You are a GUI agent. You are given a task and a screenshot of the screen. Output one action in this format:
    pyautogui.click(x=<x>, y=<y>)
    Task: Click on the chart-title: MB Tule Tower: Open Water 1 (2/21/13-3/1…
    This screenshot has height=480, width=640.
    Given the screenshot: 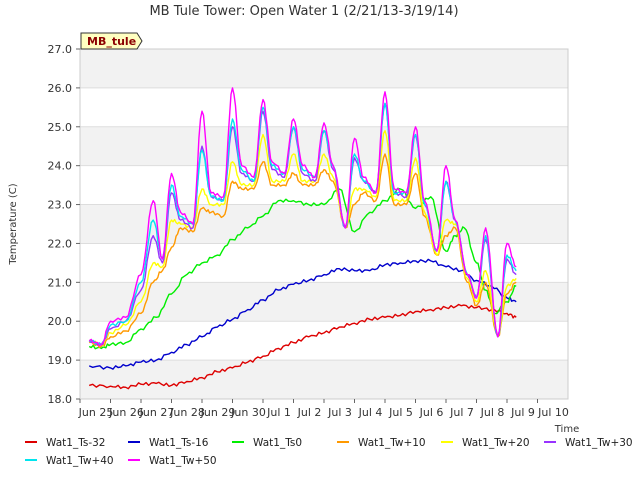 What is the action you would take?
    pyautogui.click(x=303, y=11)
    